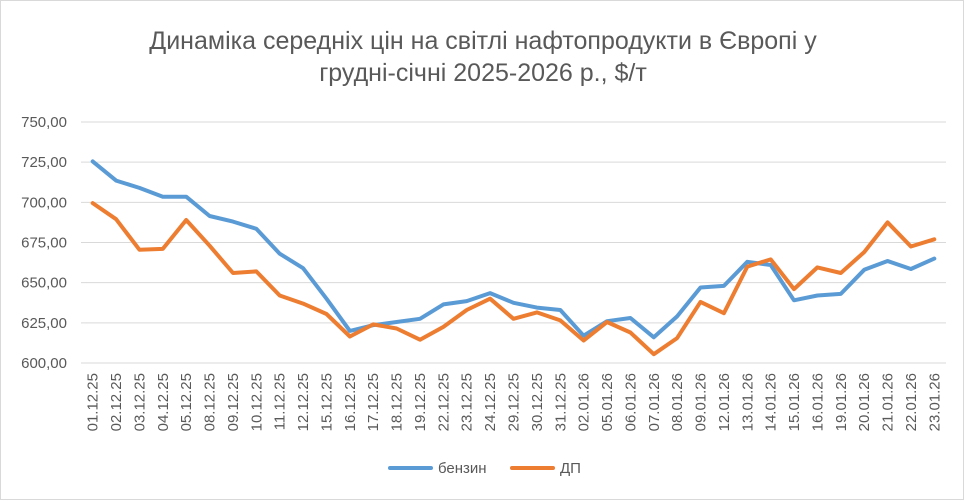  I want to click on x-tick-label: 02.01.26, so click(584, 402).